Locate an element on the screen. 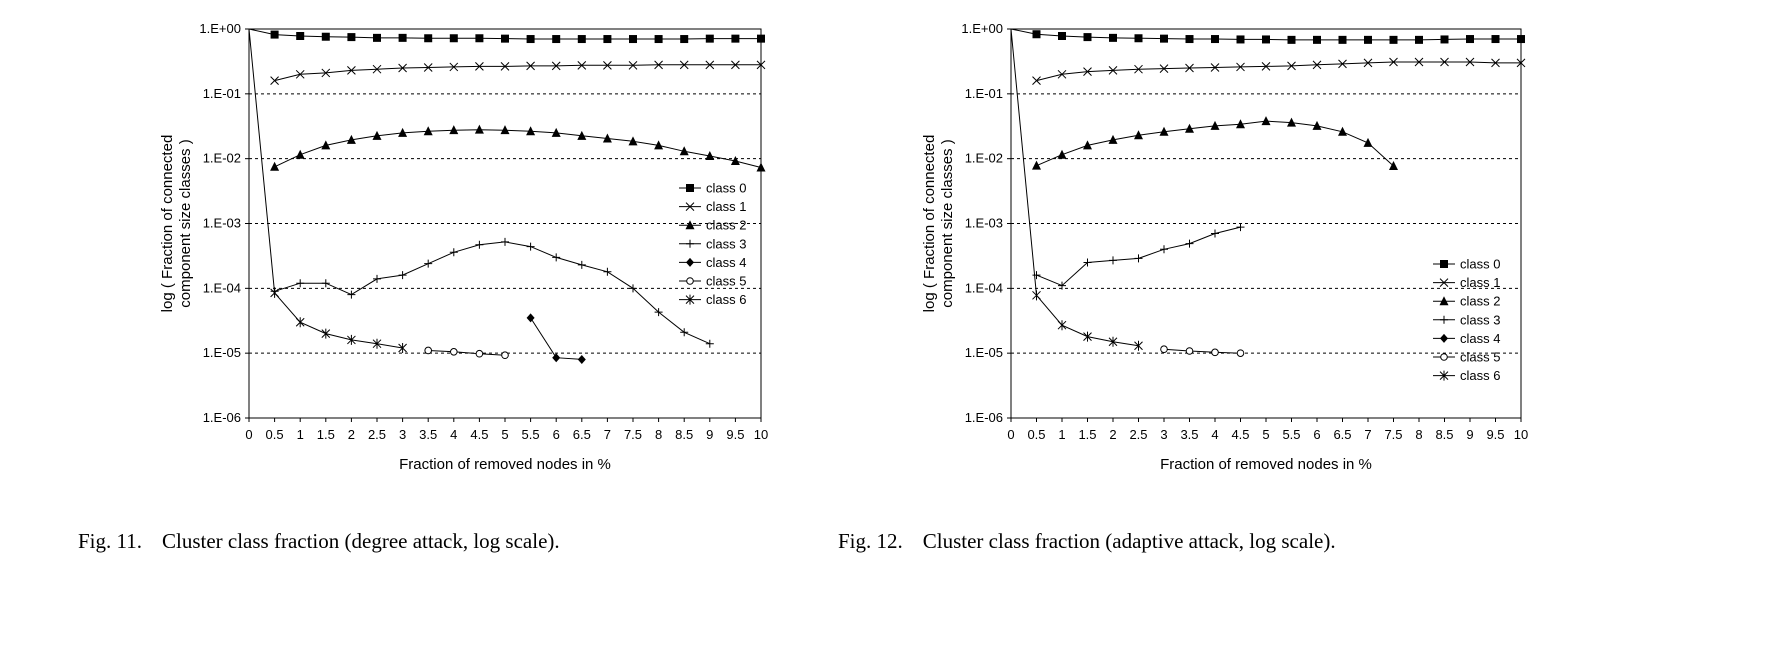 This screenshot has height=649, width=1767. series-line is located at coordinates (467, 353).